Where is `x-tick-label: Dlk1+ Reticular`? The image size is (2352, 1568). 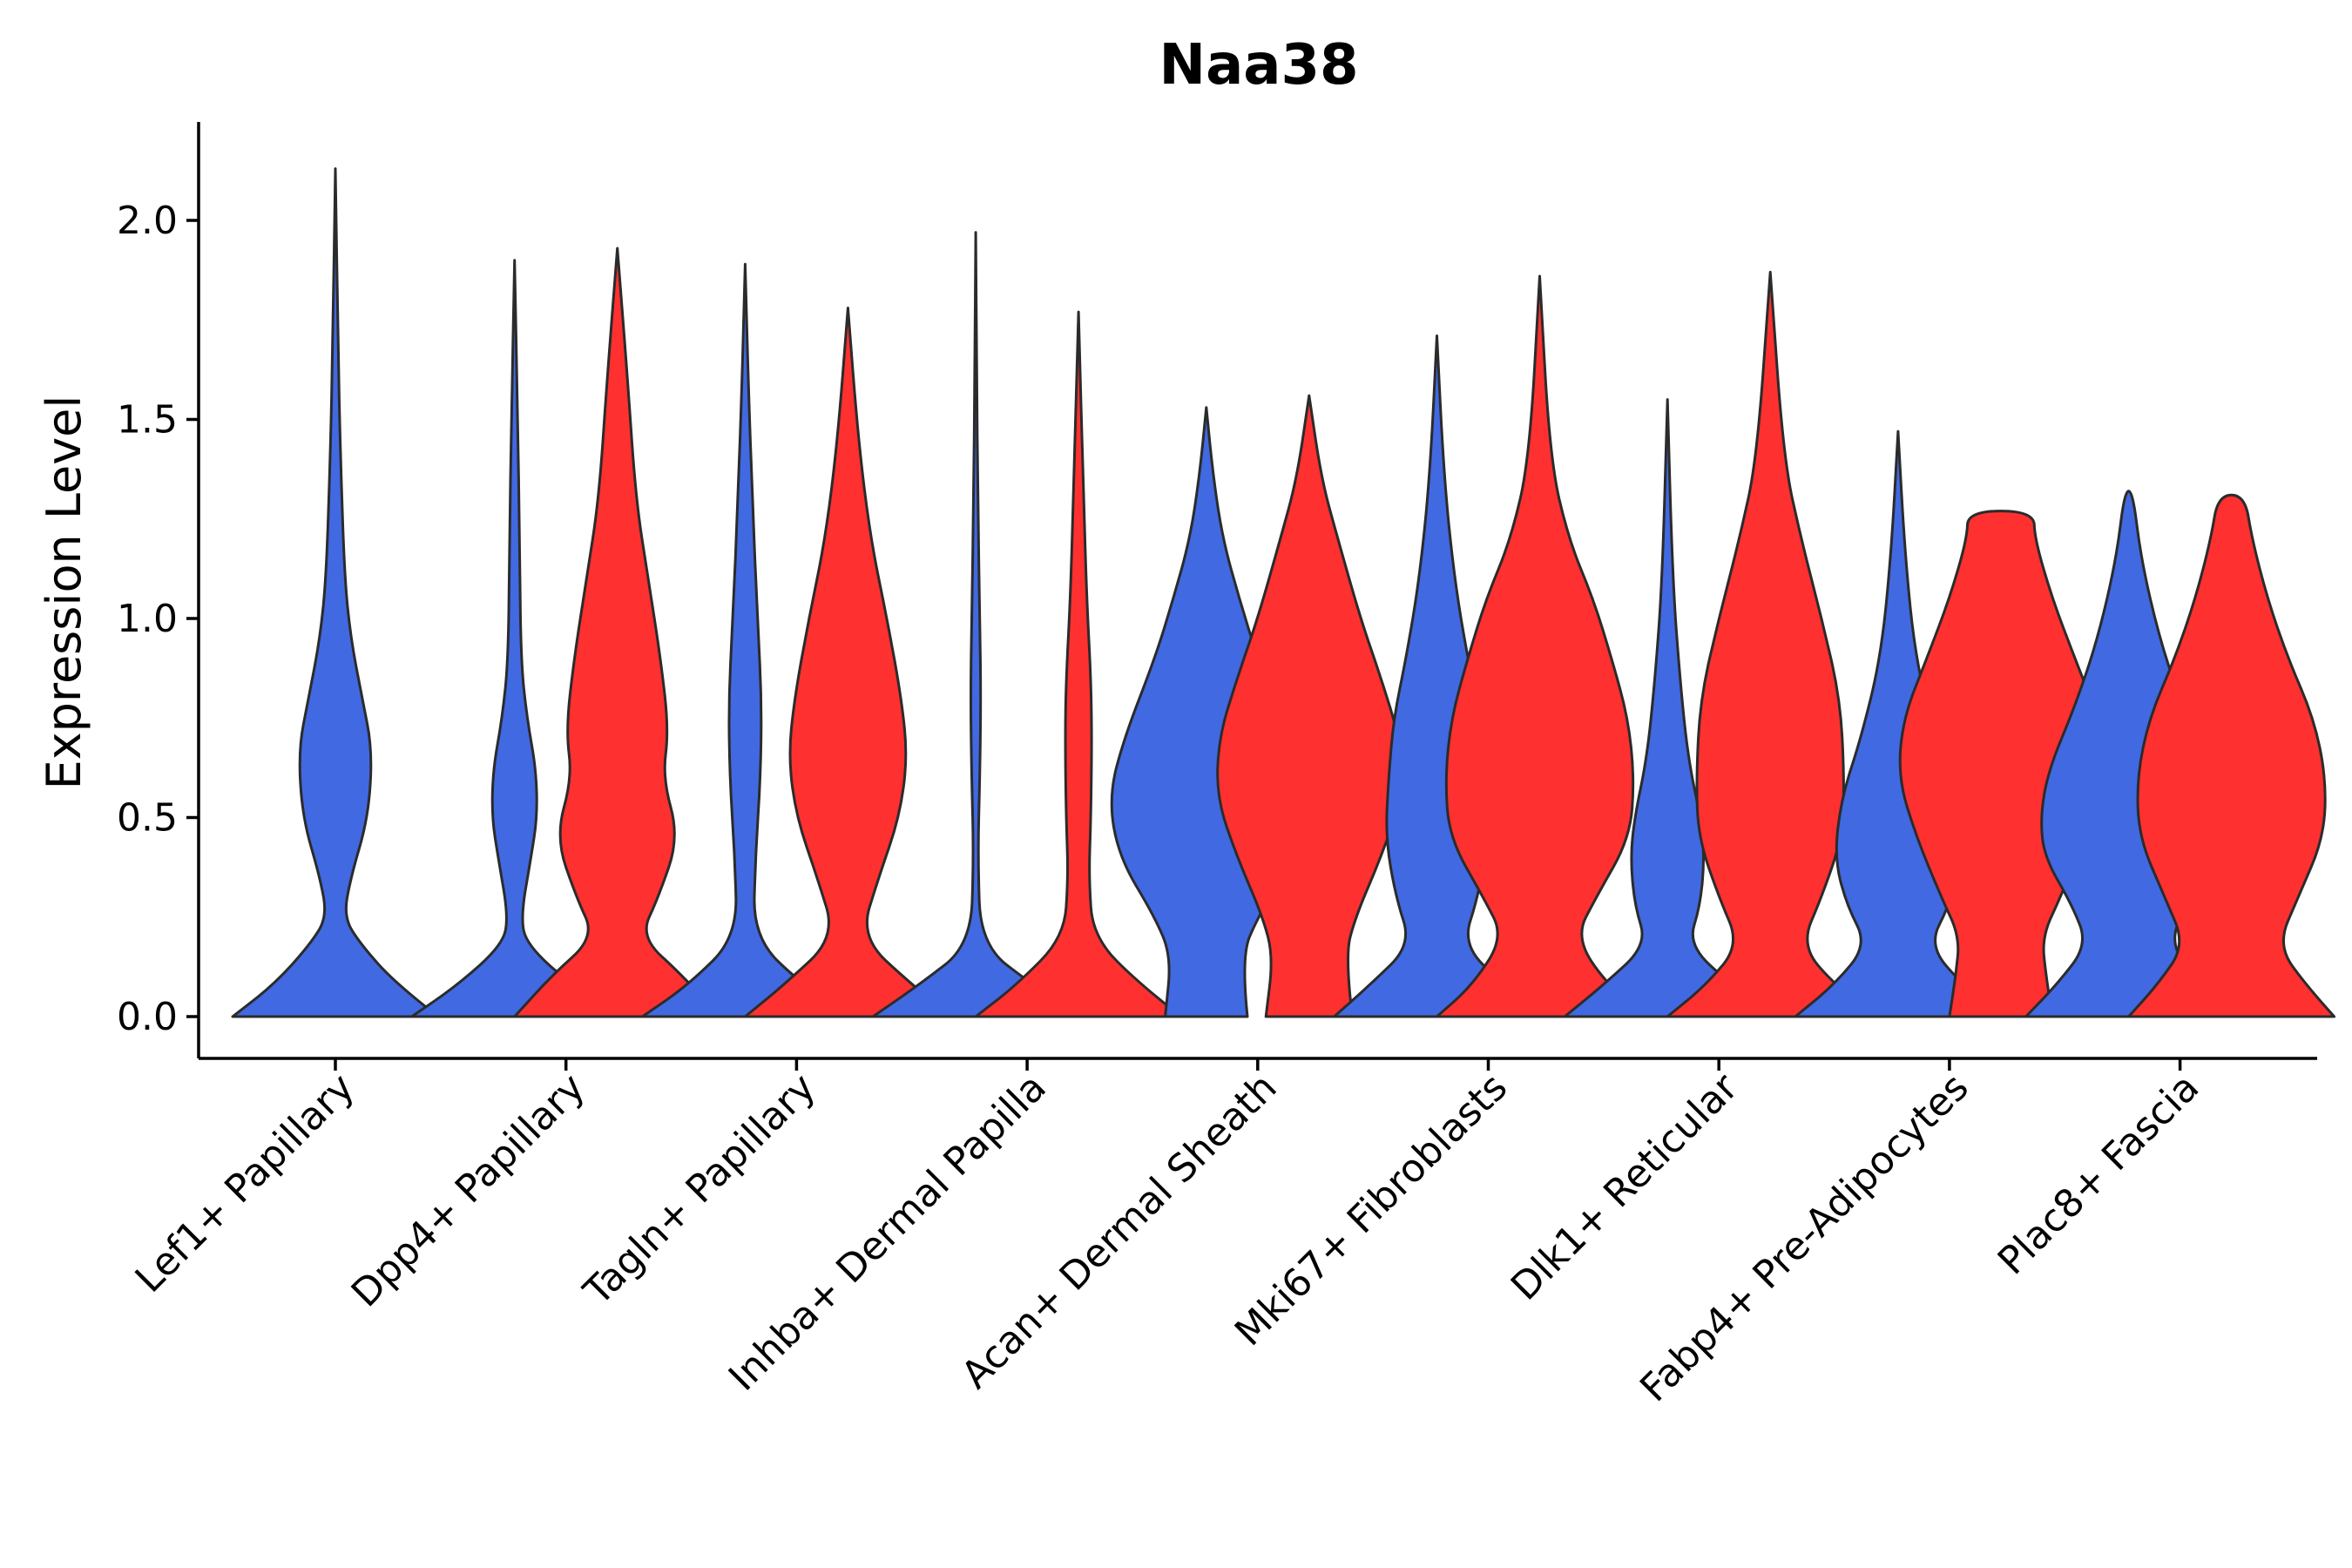
x-tick-label: Dlk1+ Reticular is located at coordinates (1625, 1186).